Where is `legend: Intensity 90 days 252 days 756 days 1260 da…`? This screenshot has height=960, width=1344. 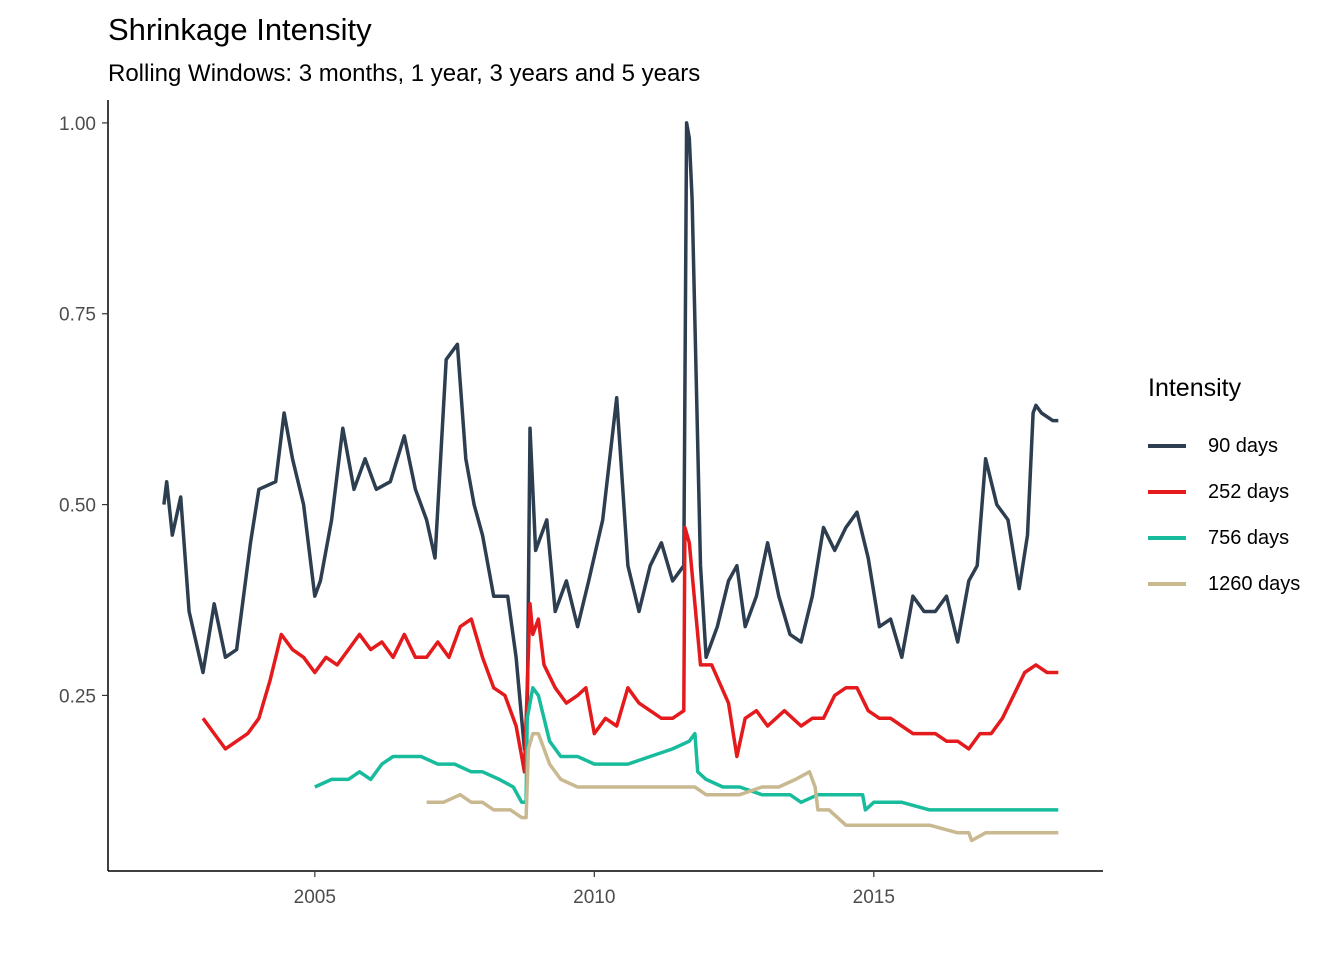 legend: Intensity 90 days 252 days 756 days 1260 da… is located at coordinates (1224, 490).